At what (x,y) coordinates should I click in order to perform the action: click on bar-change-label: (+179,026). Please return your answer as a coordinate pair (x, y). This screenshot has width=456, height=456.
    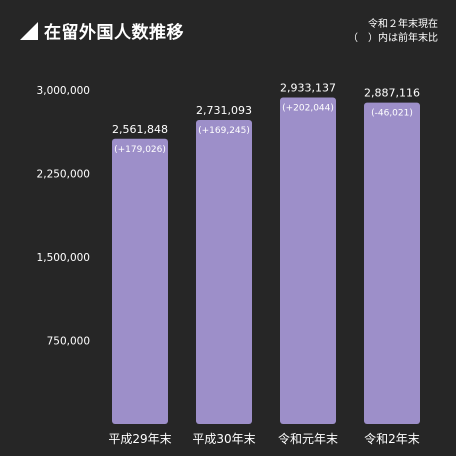
    Looking at the image, I should click on (140, 150).